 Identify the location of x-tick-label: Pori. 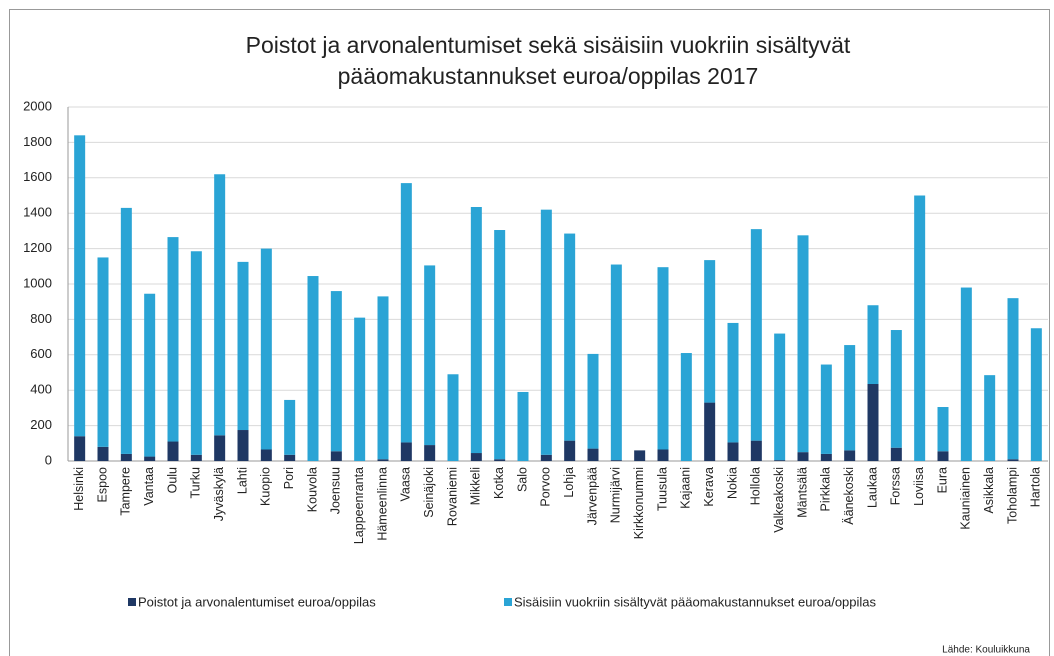
(289, 478).